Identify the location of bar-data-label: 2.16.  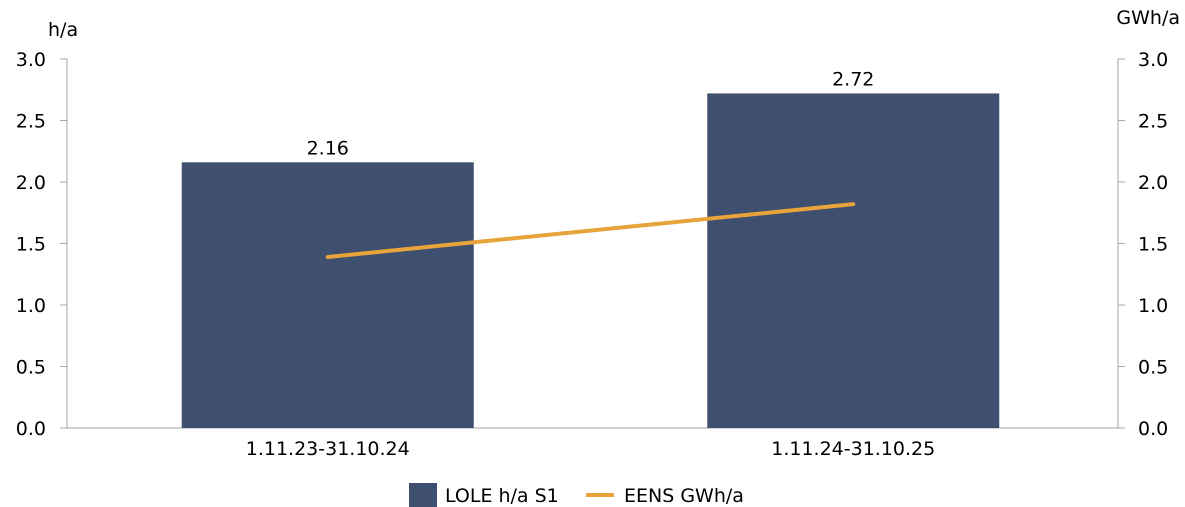
(328, 148).